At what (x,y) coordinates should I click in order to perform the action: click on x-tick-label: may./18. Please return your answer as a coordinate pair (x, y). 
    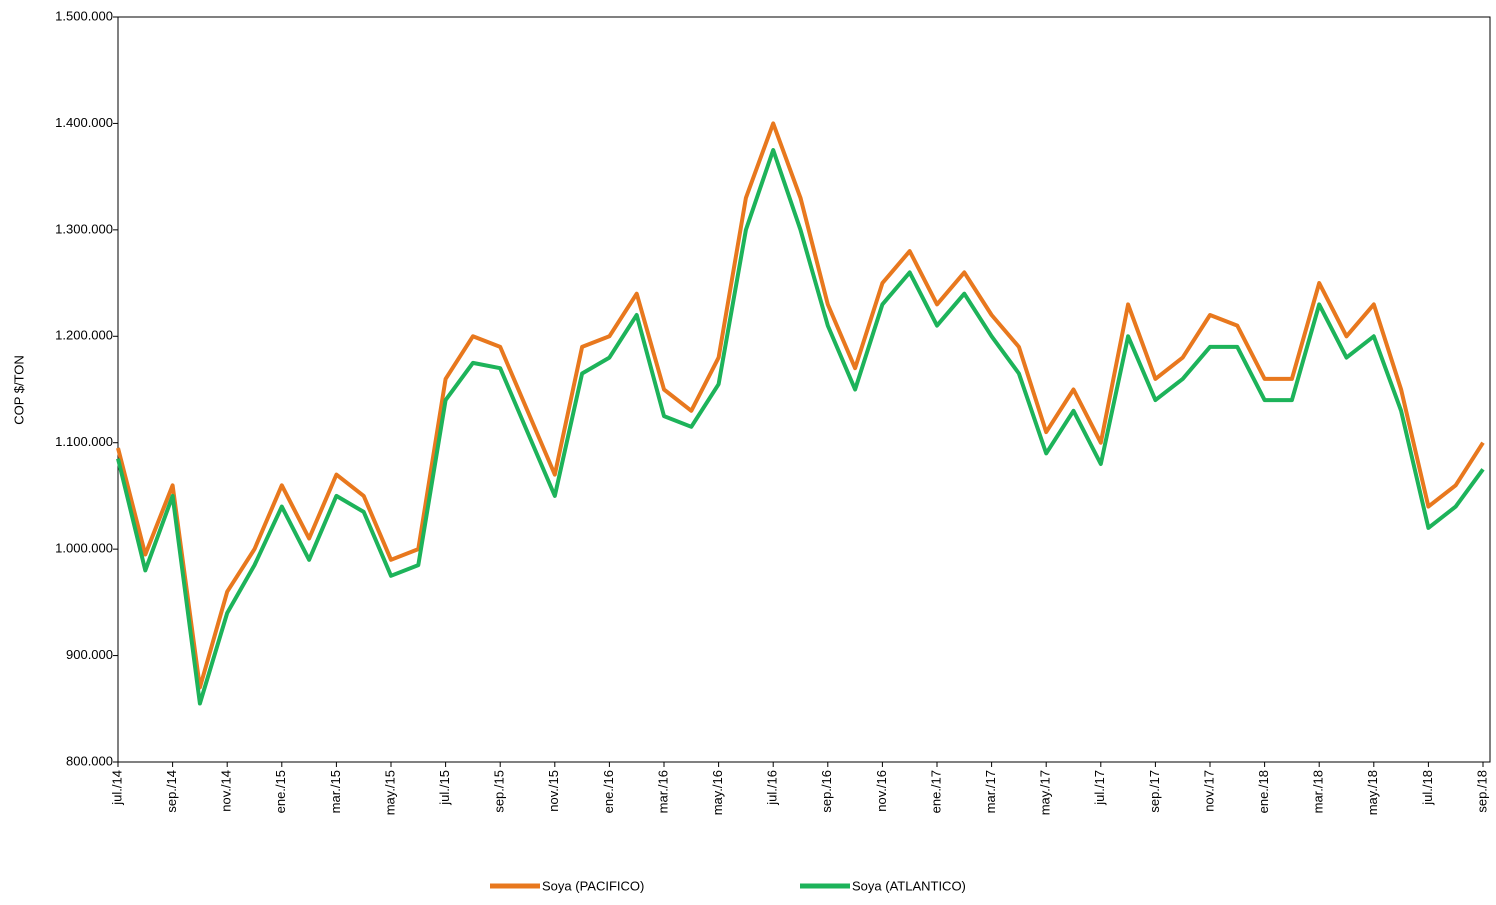
    Looking at the image, I should click on (1372, 792).